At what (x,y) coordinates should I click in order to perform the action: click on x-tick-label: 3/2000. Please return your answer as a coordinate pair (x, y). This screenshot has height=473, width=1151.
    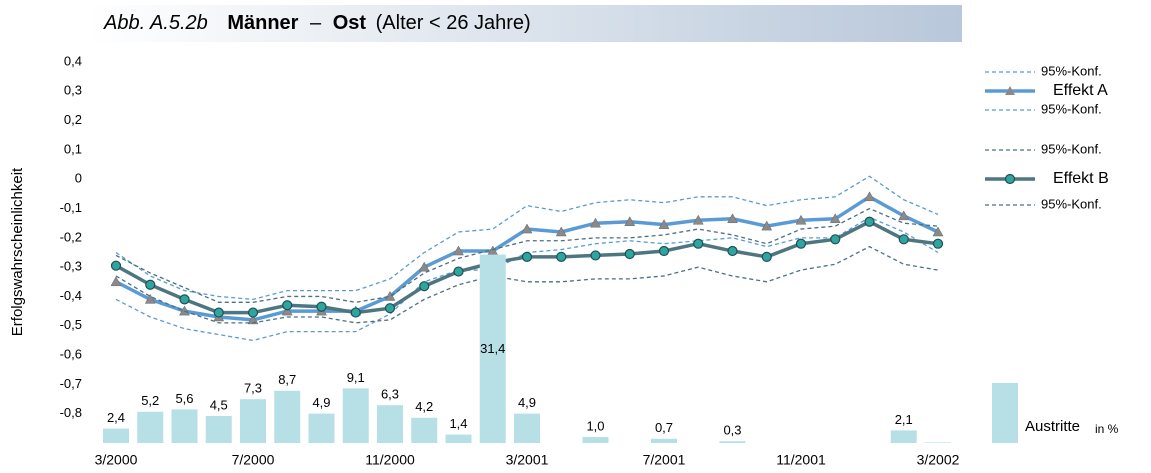
    Looking at the image, I should click on (116, 460).